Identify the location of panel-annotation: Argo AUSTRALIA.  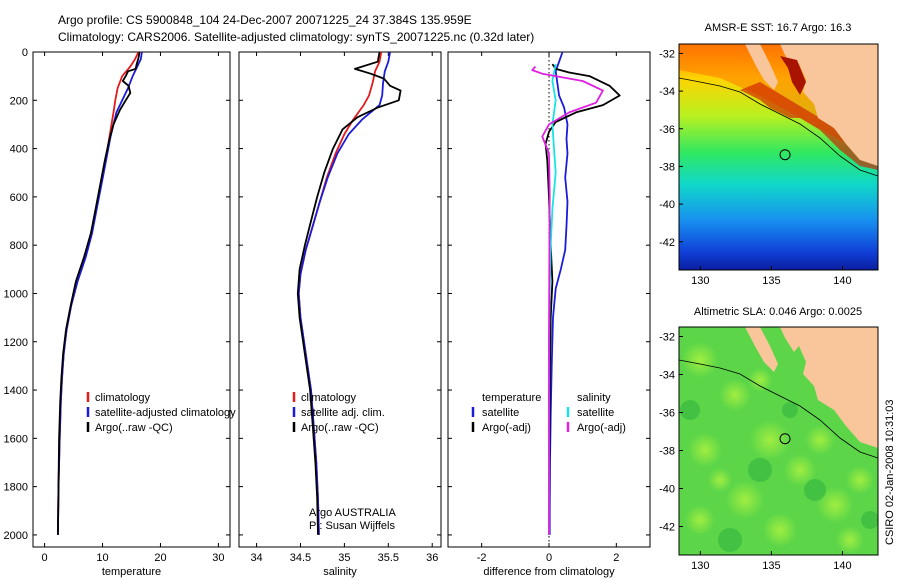
(352, 513).